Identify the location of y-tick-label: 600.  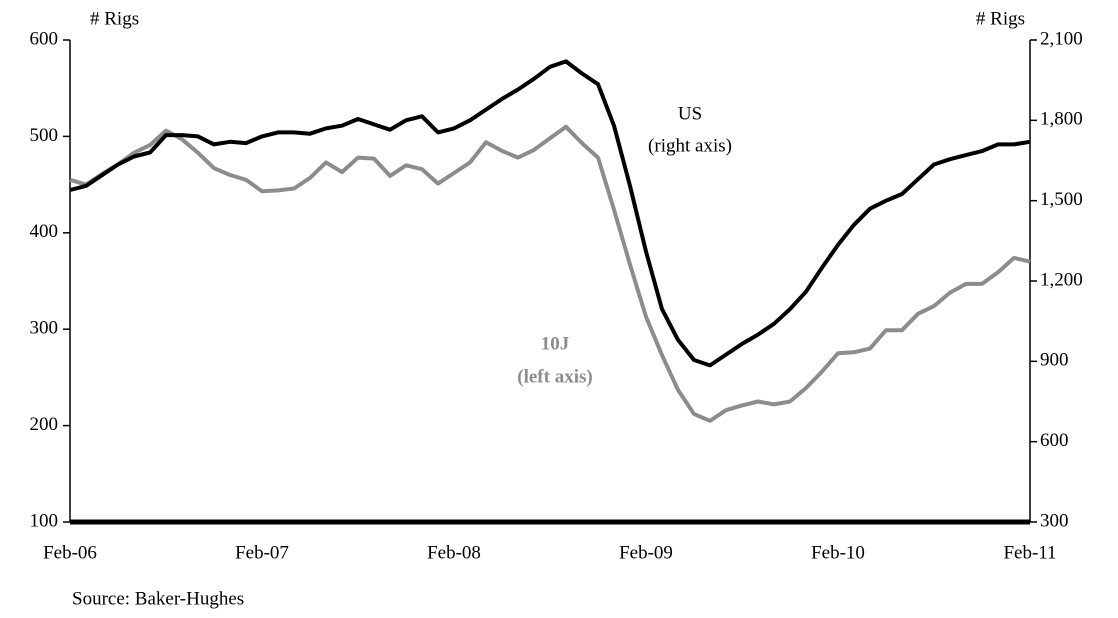
(44, 38).